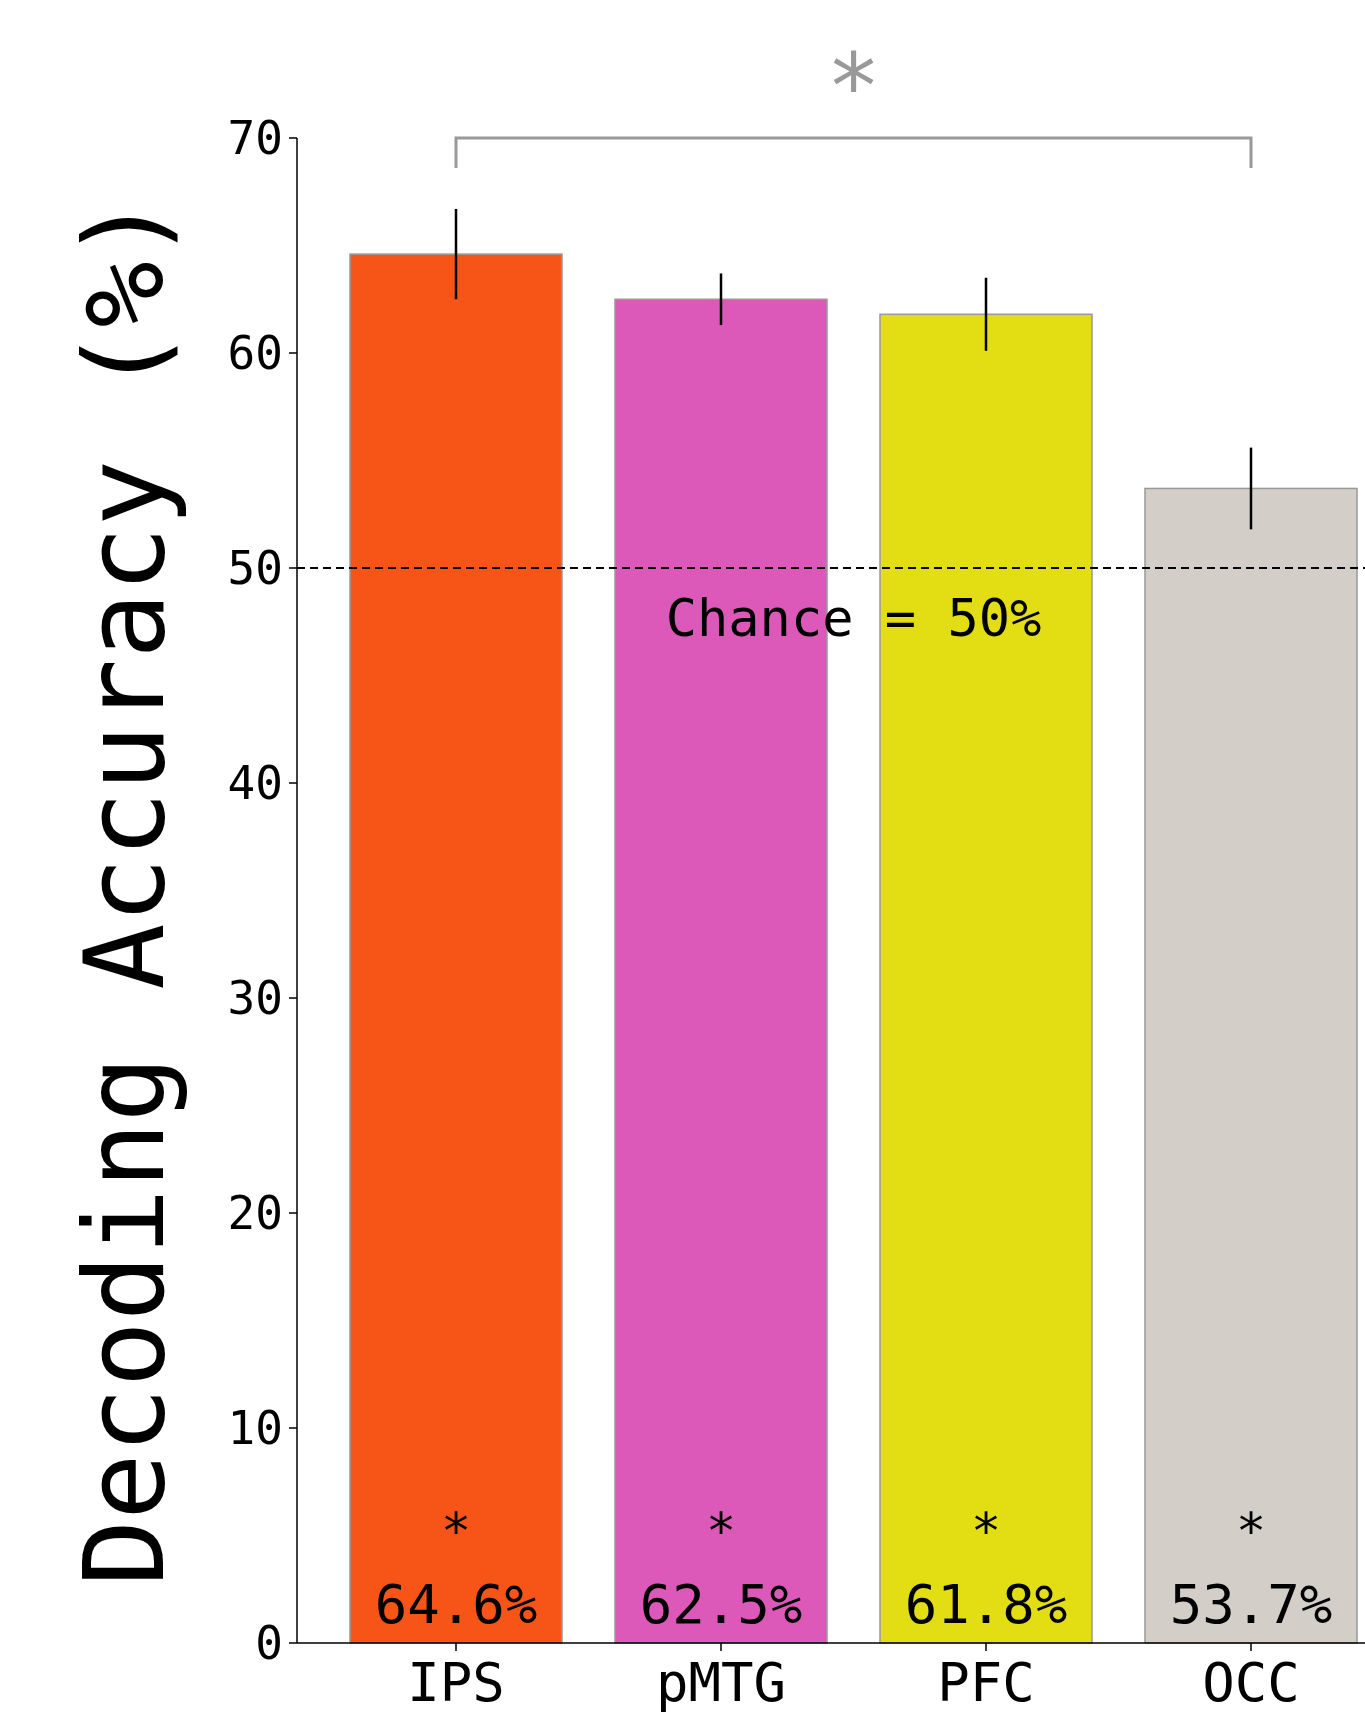  Describe the element at coordinates (255, 1213) in the screenshot. I see `y-tick-label: 20` at that location.